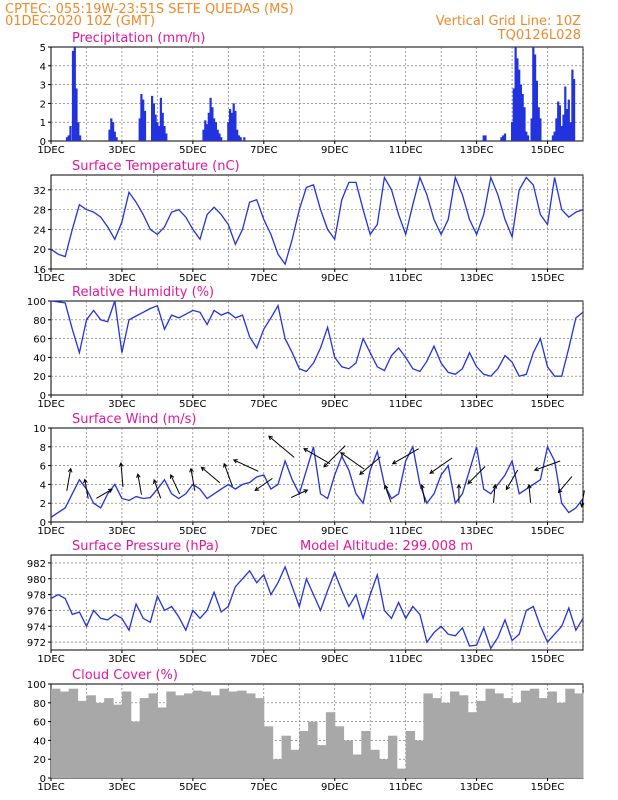  What do you see at coordinates (36, 580) in the screenshot?
I see `pres-ytick-label: 980` at bounding box center [36, 580].